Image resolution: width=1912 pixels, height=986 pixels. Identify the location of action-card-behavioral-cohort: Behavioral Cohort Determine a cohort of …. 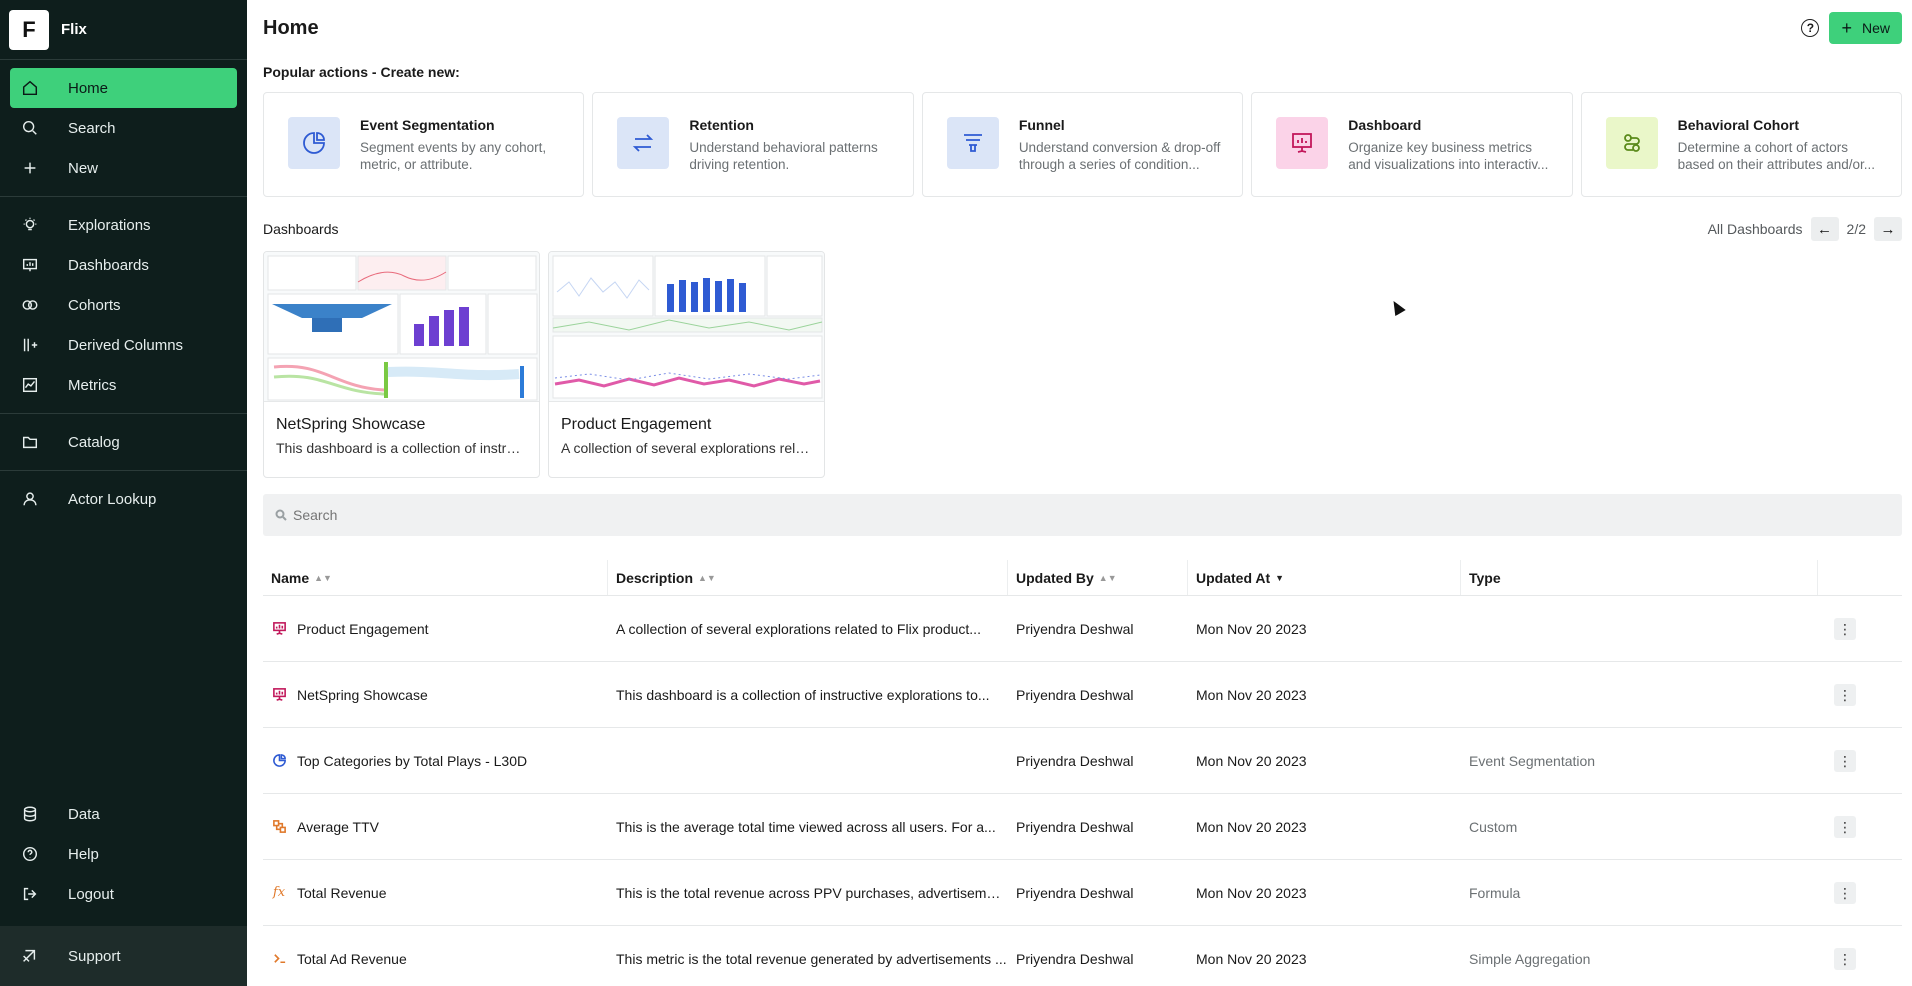
(1741, 144).